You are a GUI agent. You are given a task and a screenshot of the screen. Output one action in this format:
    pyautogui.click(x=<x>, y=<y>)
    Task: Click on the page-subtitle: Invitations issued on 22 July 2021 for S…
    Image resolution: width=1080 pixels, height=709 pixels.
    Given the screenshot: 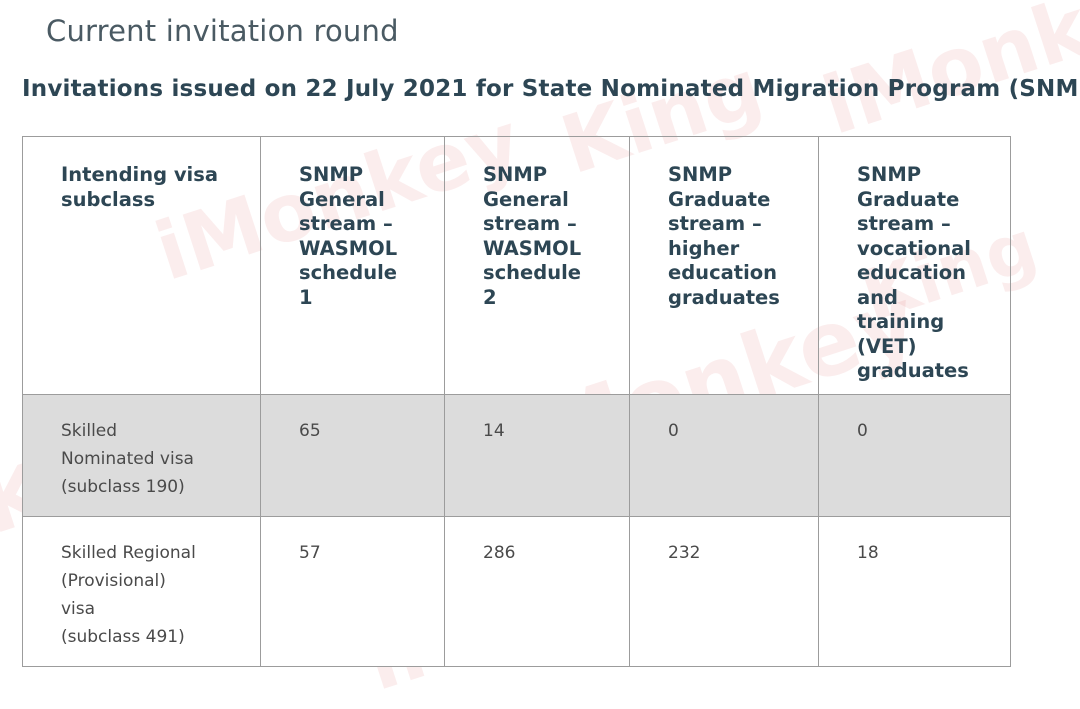 What is the action you would take?
    pyautogui.click(x=551, y=89)
    